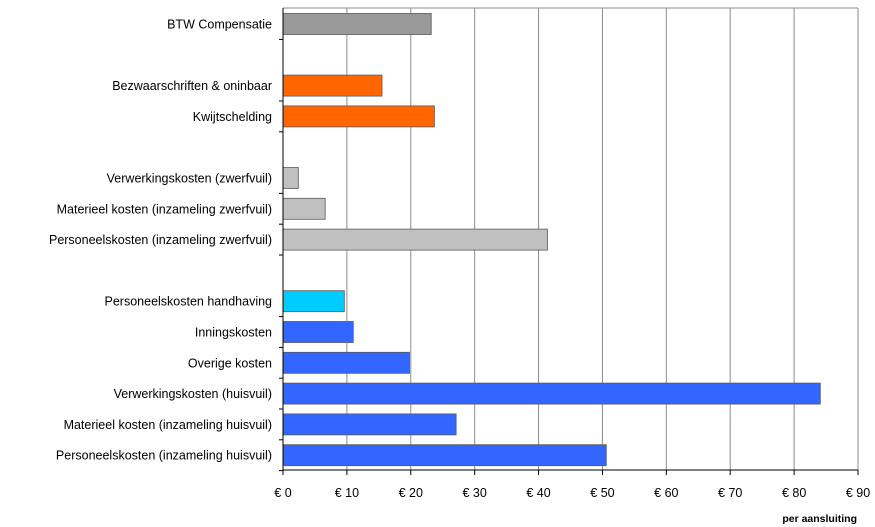 The height and width of the screenshot is (527, 875). Describe the element at coordinates (164, 209) in the screenshot. I see `category-label: Materieel kosten (inzameling zwerfvuil)` at that location.